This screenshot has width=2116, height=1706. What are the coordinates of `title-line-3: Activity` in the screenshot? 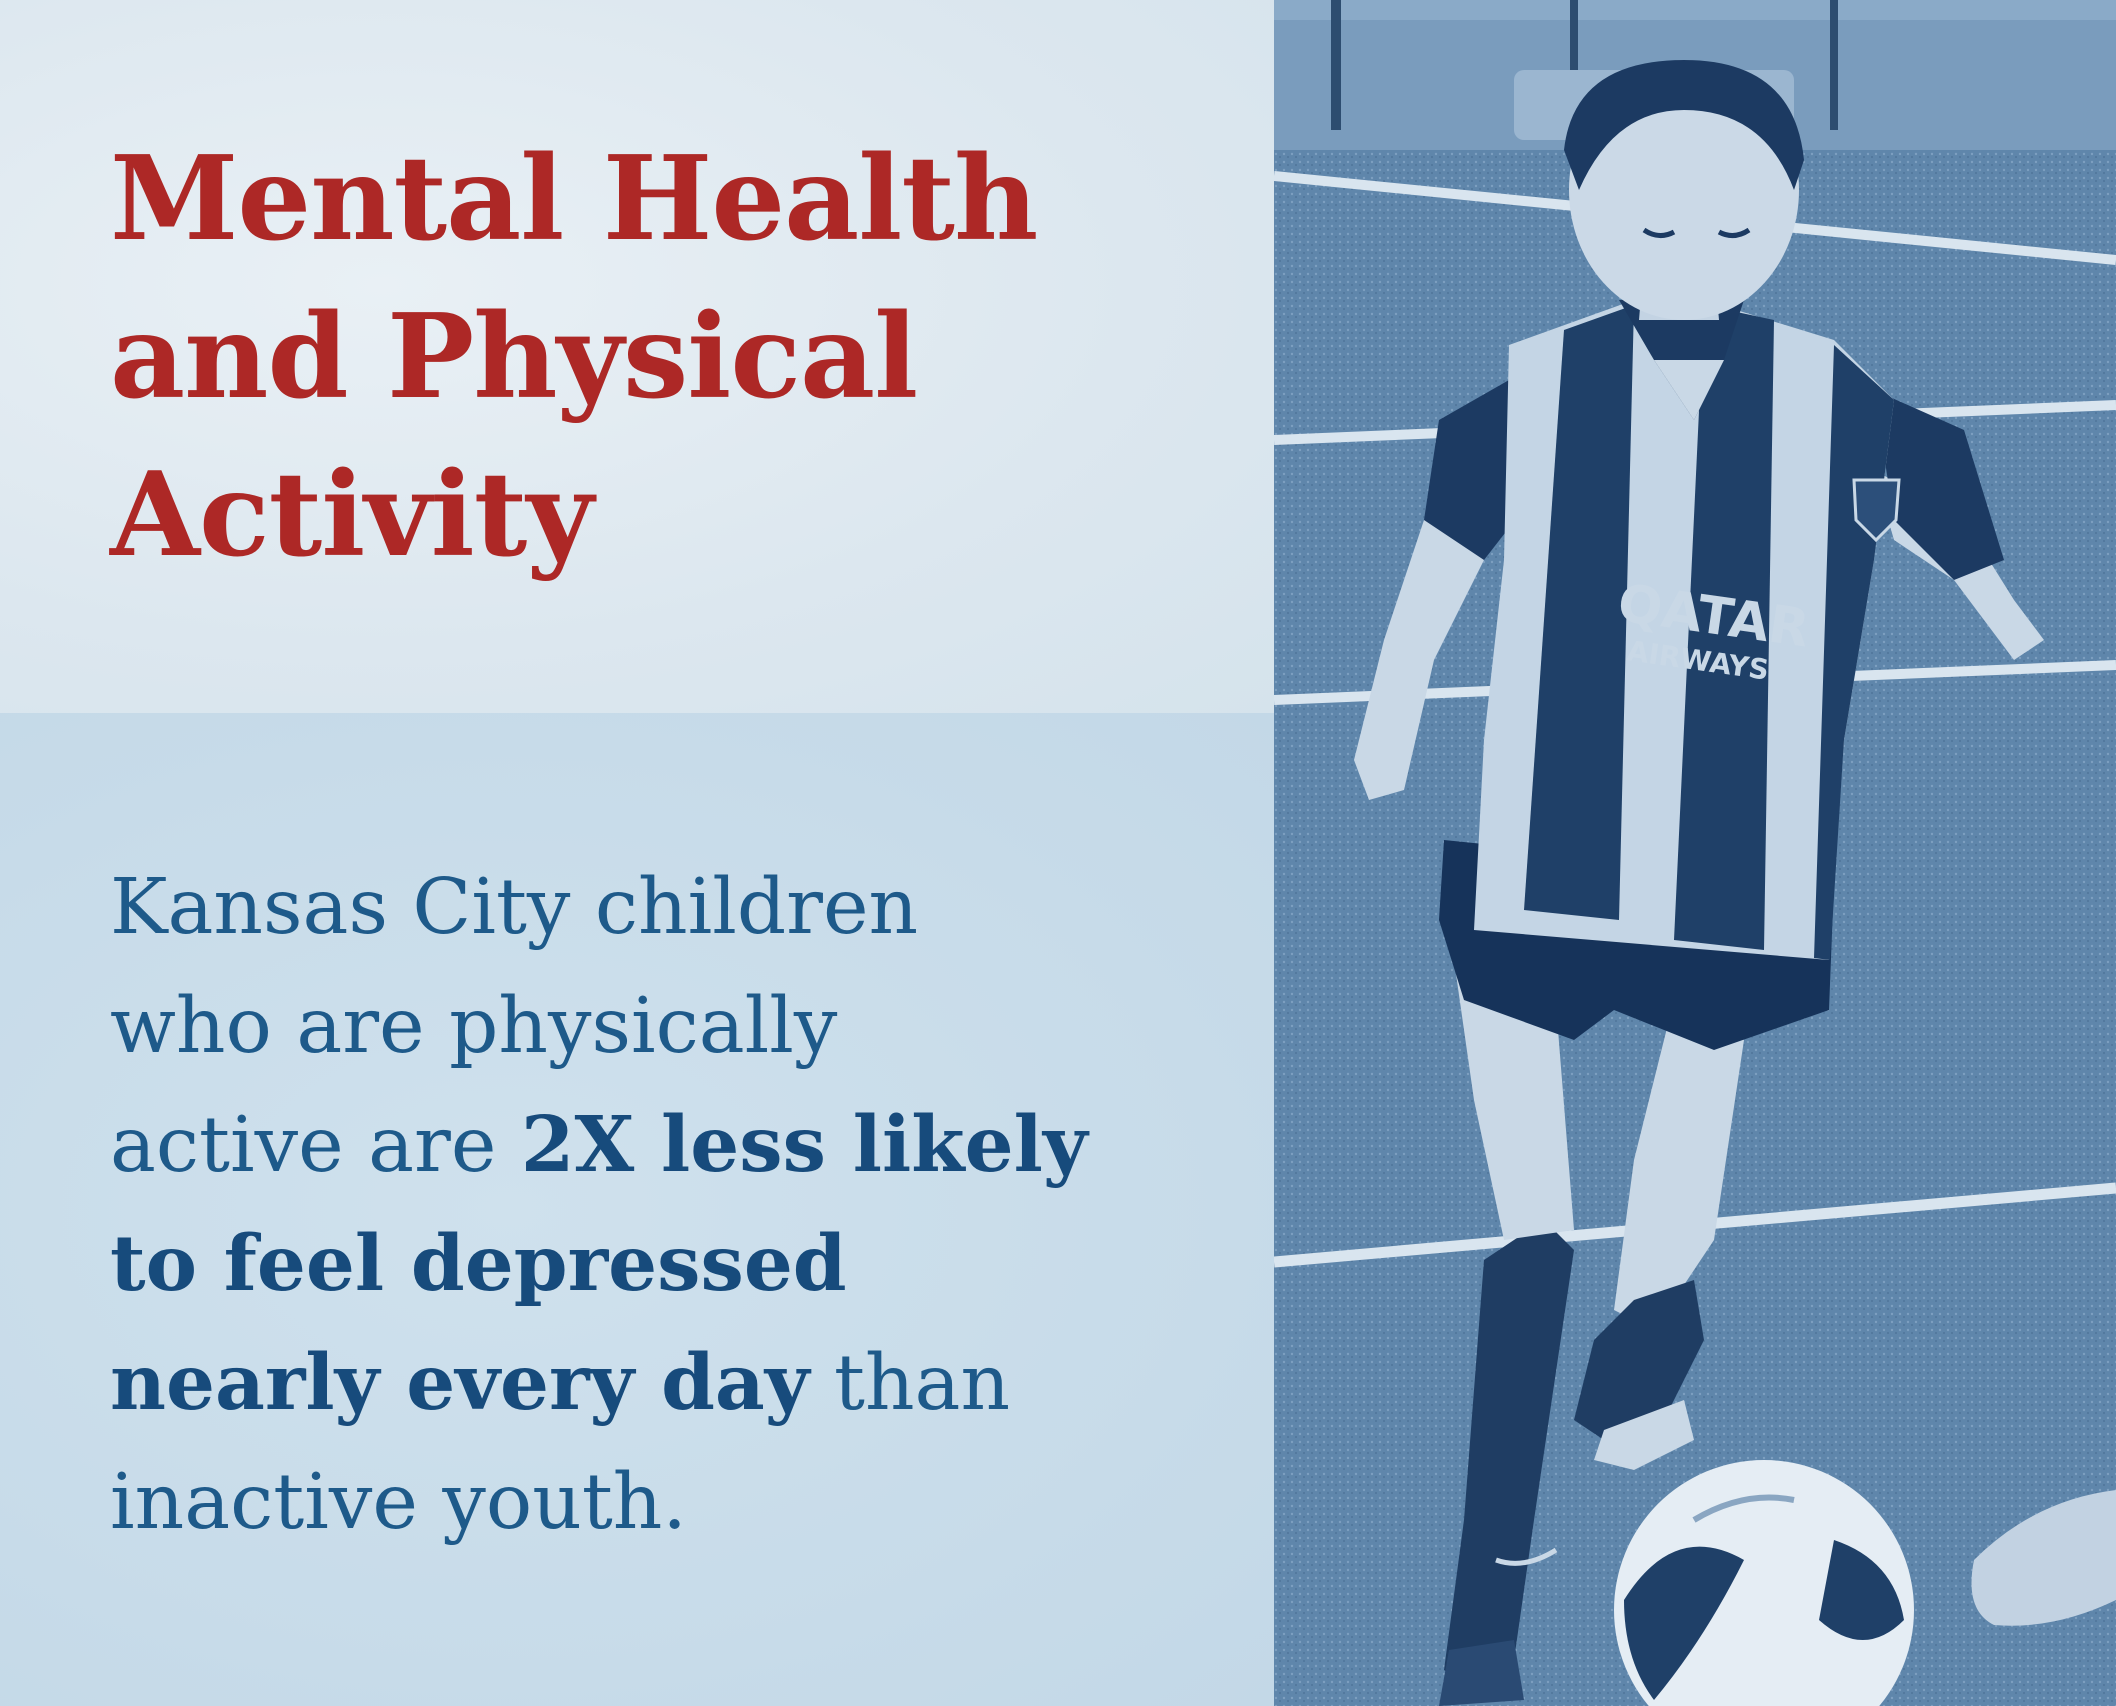 It's located at (352, 515).